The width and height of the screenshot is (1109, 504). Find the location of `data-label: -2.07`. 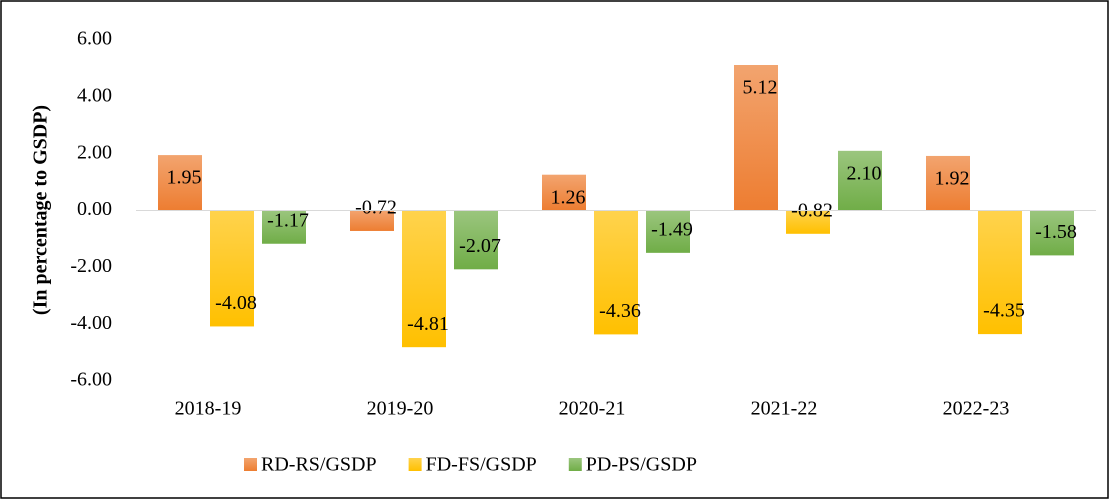

data-label: -2.07 is located at coordinates (480, 246).